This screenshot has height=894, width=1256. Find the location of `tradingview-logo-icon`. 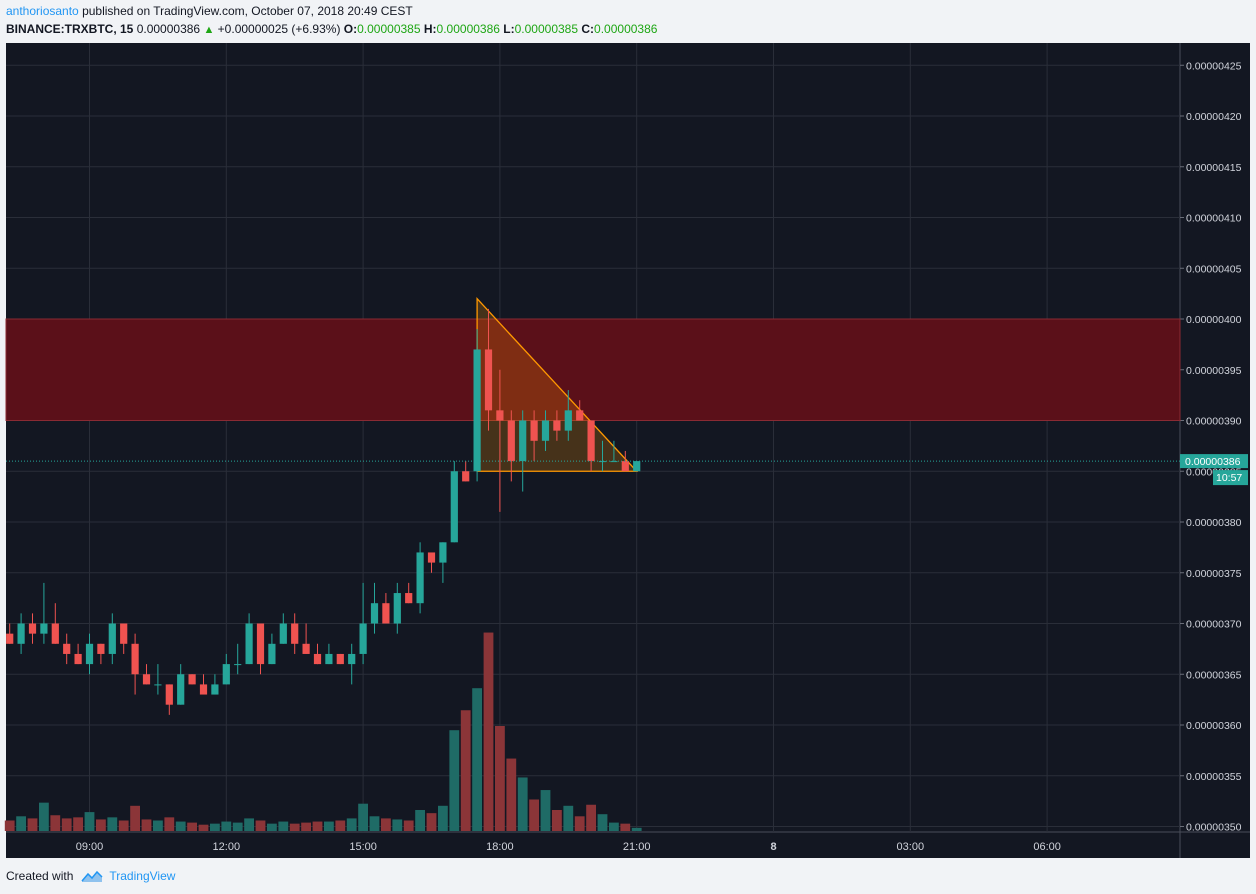

tradingview-logo-icon is located at coordinates (92, 876).